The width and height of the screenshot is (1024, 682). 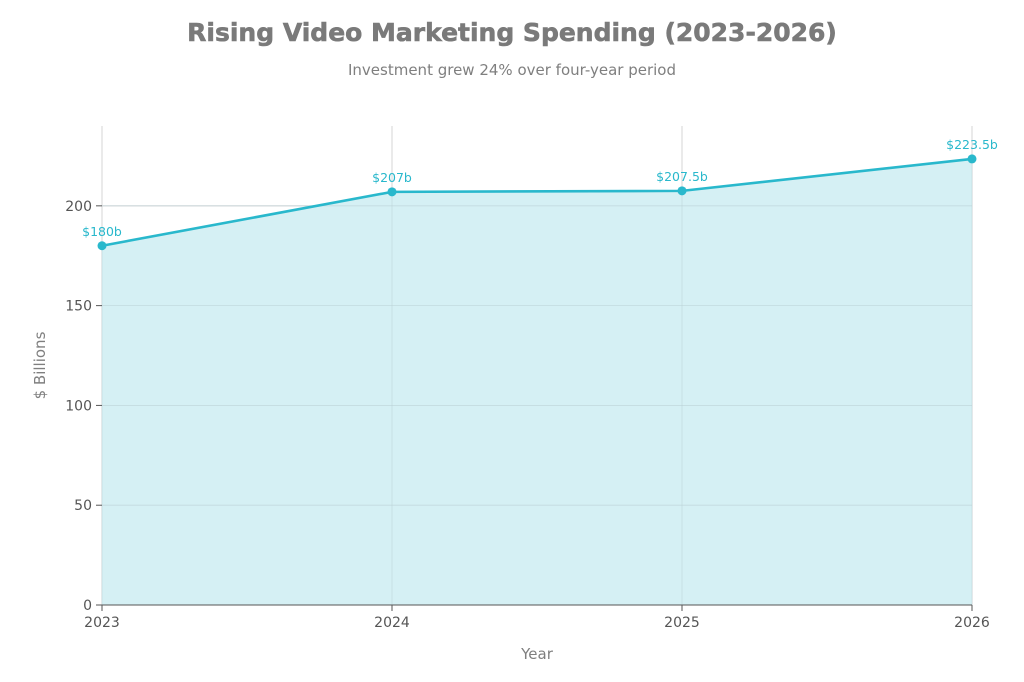 What do you see at coordinates (78, 406) in the screenshot?
I see `y-tick-label: 100` at bounding box center [78, 406].